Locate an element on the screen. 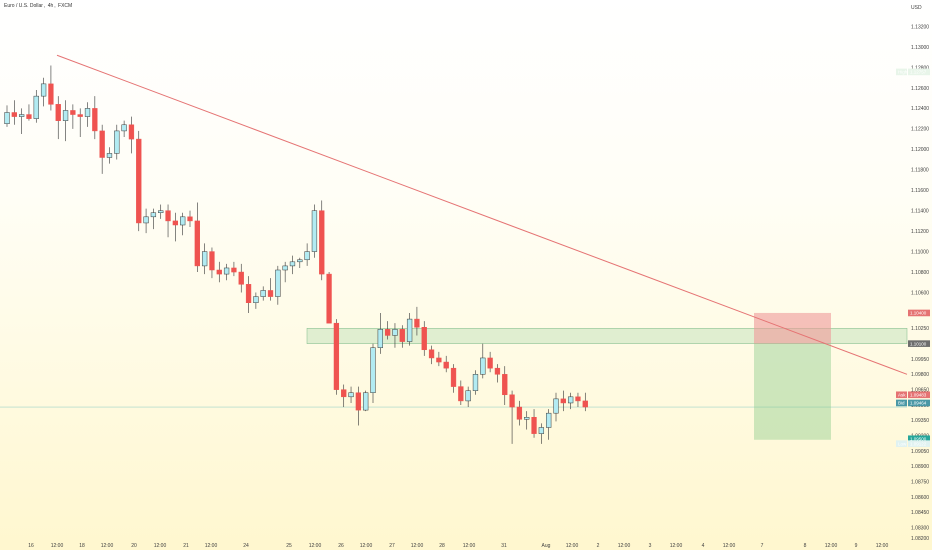  exchange: FXCM is located at coordinates (65, 6).